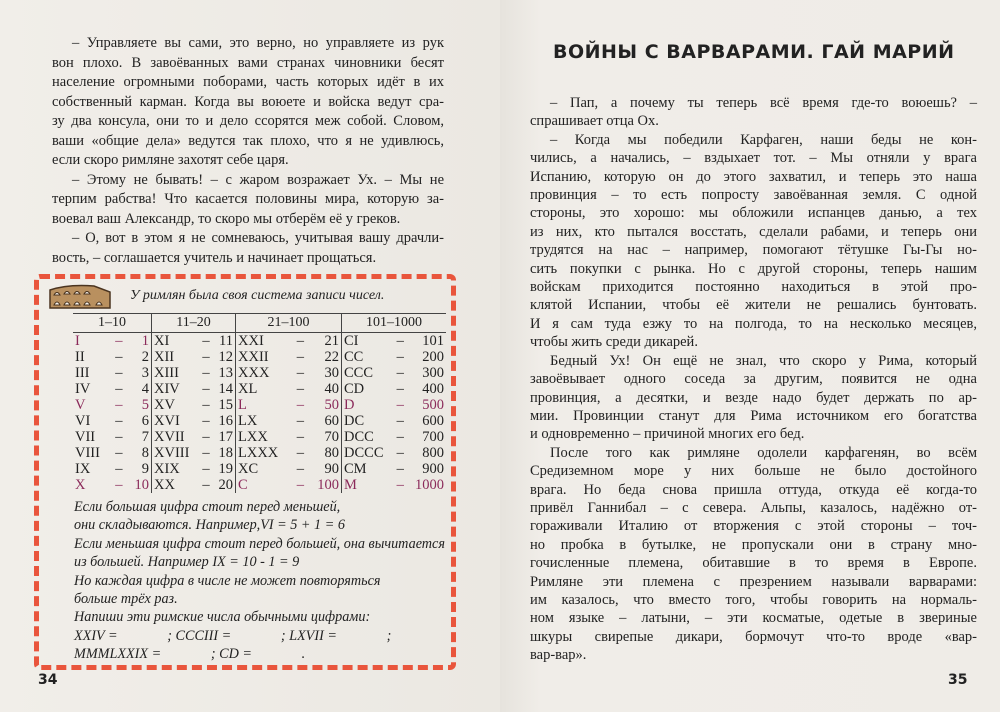 This screenshot has height=712, width=1000. What do you see at coordinates (264, 437) in the screenshot?
I see `roman-numeral: LXX` at bounding box center [264, 437].